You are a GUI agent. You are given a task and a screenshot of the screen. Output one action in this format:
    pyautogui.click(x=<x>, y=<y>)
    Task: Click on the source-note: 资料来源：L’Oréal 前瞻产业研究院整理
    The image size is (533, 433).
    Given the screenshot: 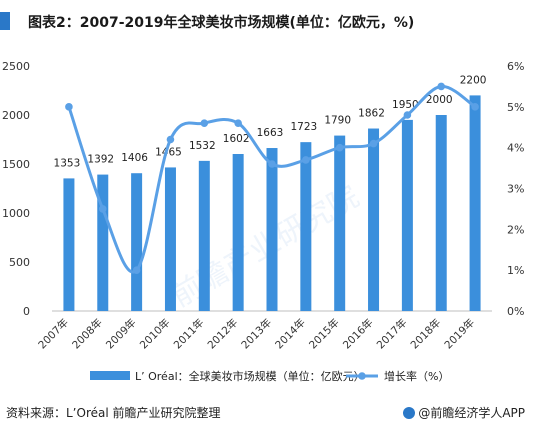 What is the action you would take?
    pyautogui.click(x=113, y=413)
    